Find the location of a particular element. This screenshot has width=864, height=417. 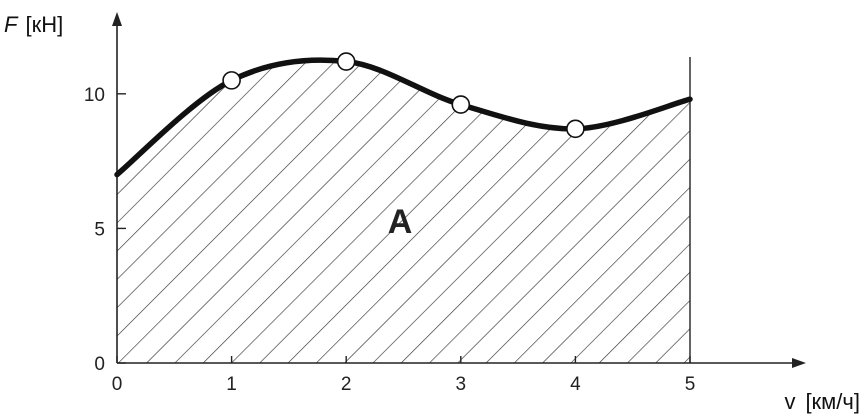

y-axis-title: F [кН] is located at coordinates (33, 24).